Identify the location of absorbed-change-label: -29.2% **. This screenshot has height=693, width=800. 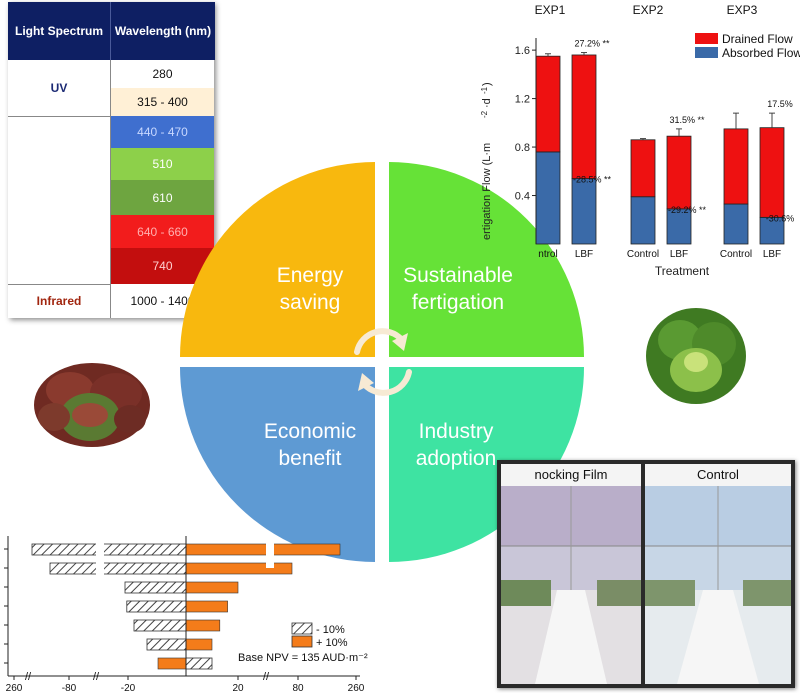
(687, 210).